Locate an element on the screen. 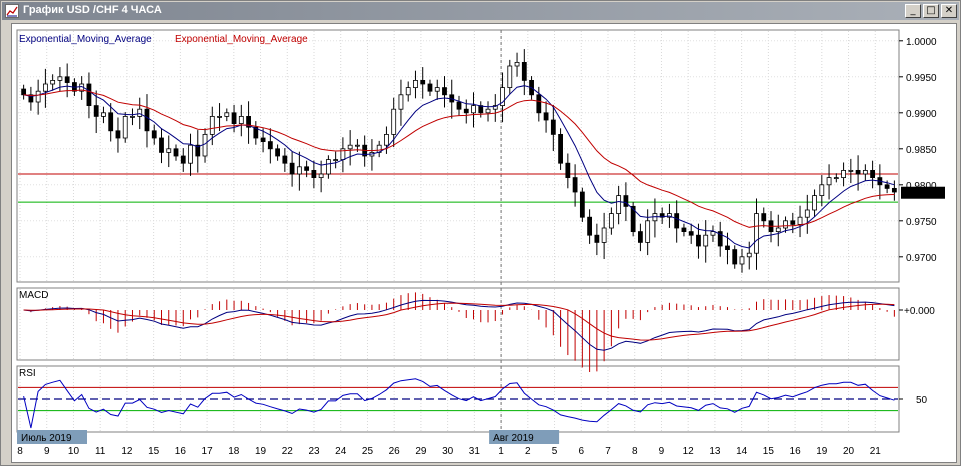 The width and height of the screenshot is (961, 466). time-axis-day-label: 14 is located at coordinates (742, 451).